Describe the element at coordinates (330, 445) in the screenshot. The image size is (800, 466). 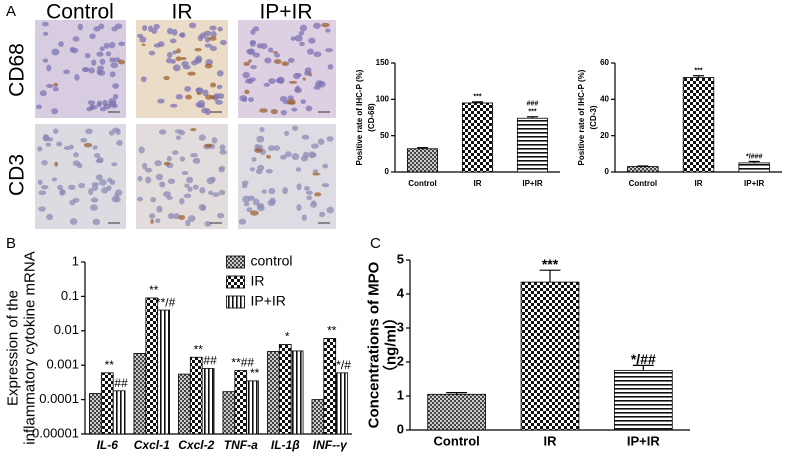
I see `x-tick-label: INF--γ` at that location.